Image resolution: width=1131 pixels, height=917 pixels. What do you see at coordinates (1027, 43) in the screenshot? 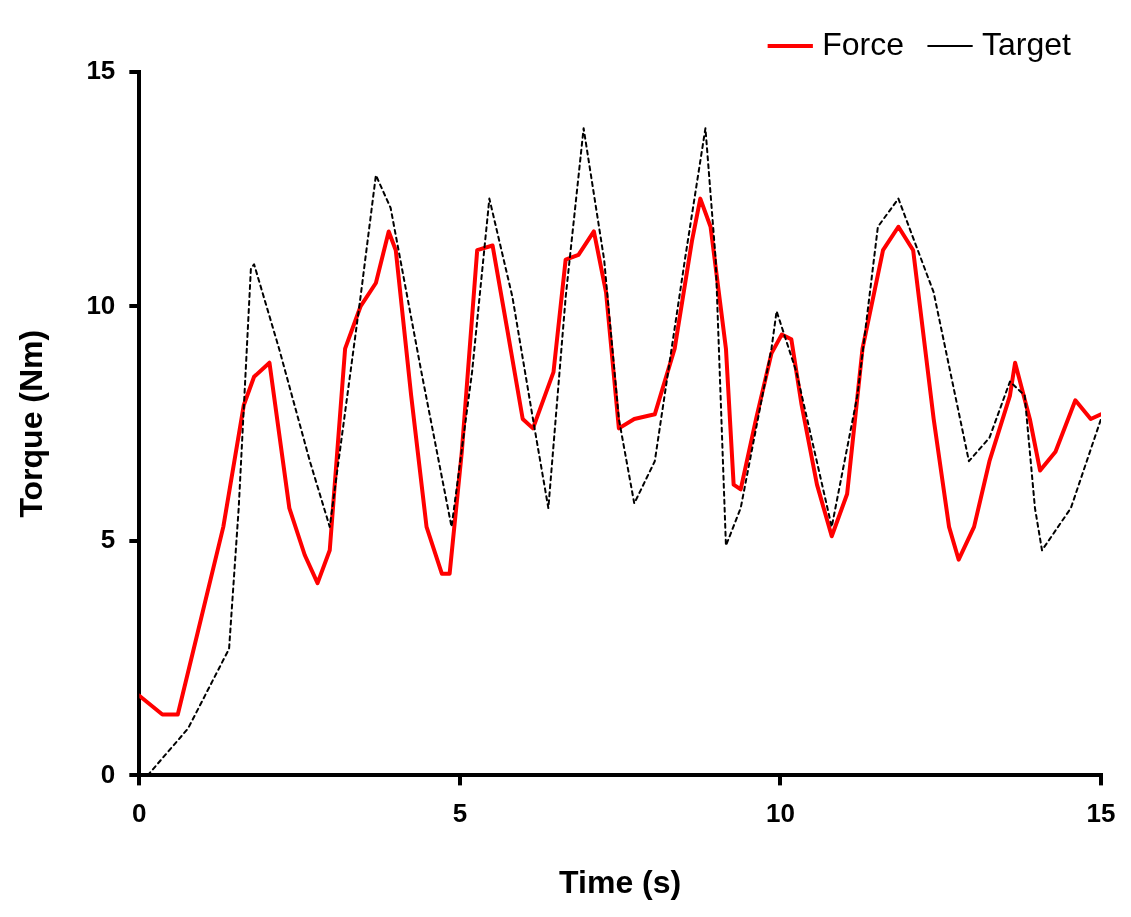
I see `legend-label: Target` at bounding box center [1027, 43].